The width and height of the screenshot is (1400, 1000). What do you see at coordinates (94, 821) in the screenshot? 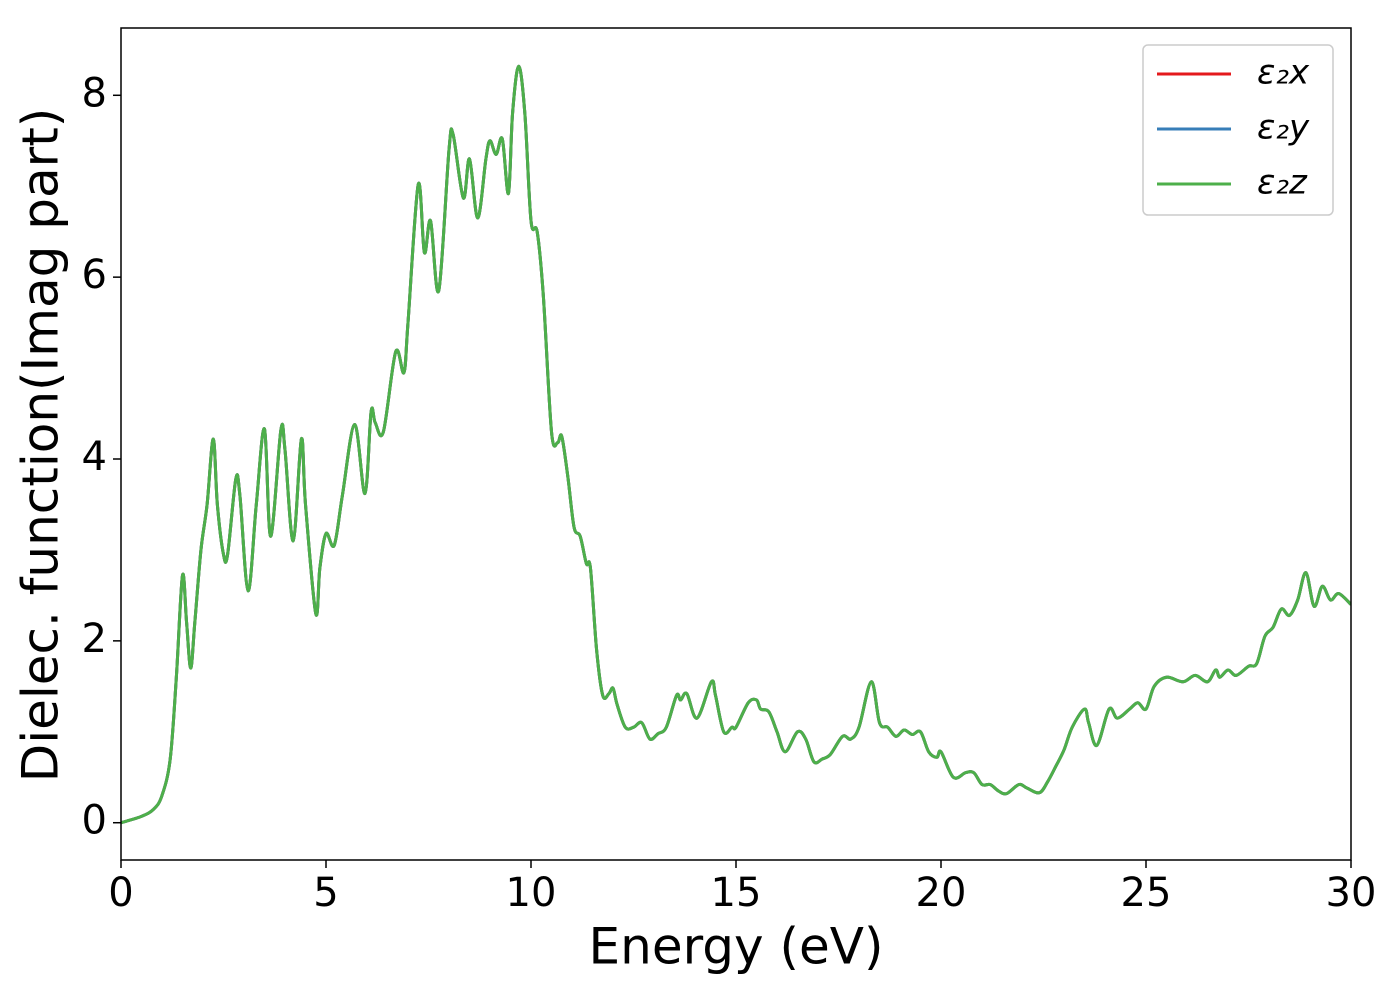
I see `y-tick-label: 0` at bounding box center [94, 821].